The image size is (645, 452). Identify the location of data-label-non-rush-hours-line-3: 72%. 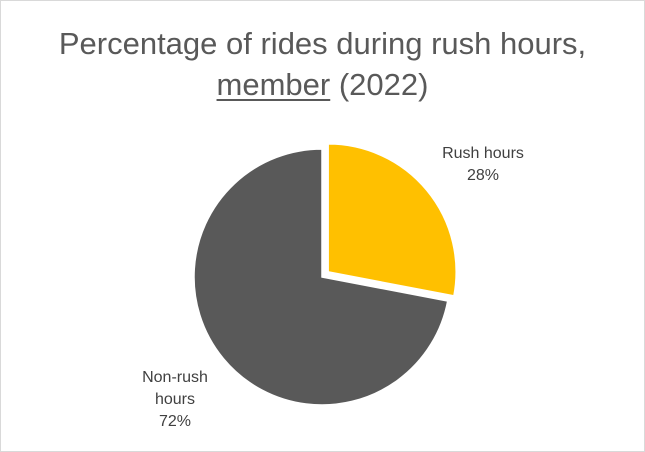
(175, 421).